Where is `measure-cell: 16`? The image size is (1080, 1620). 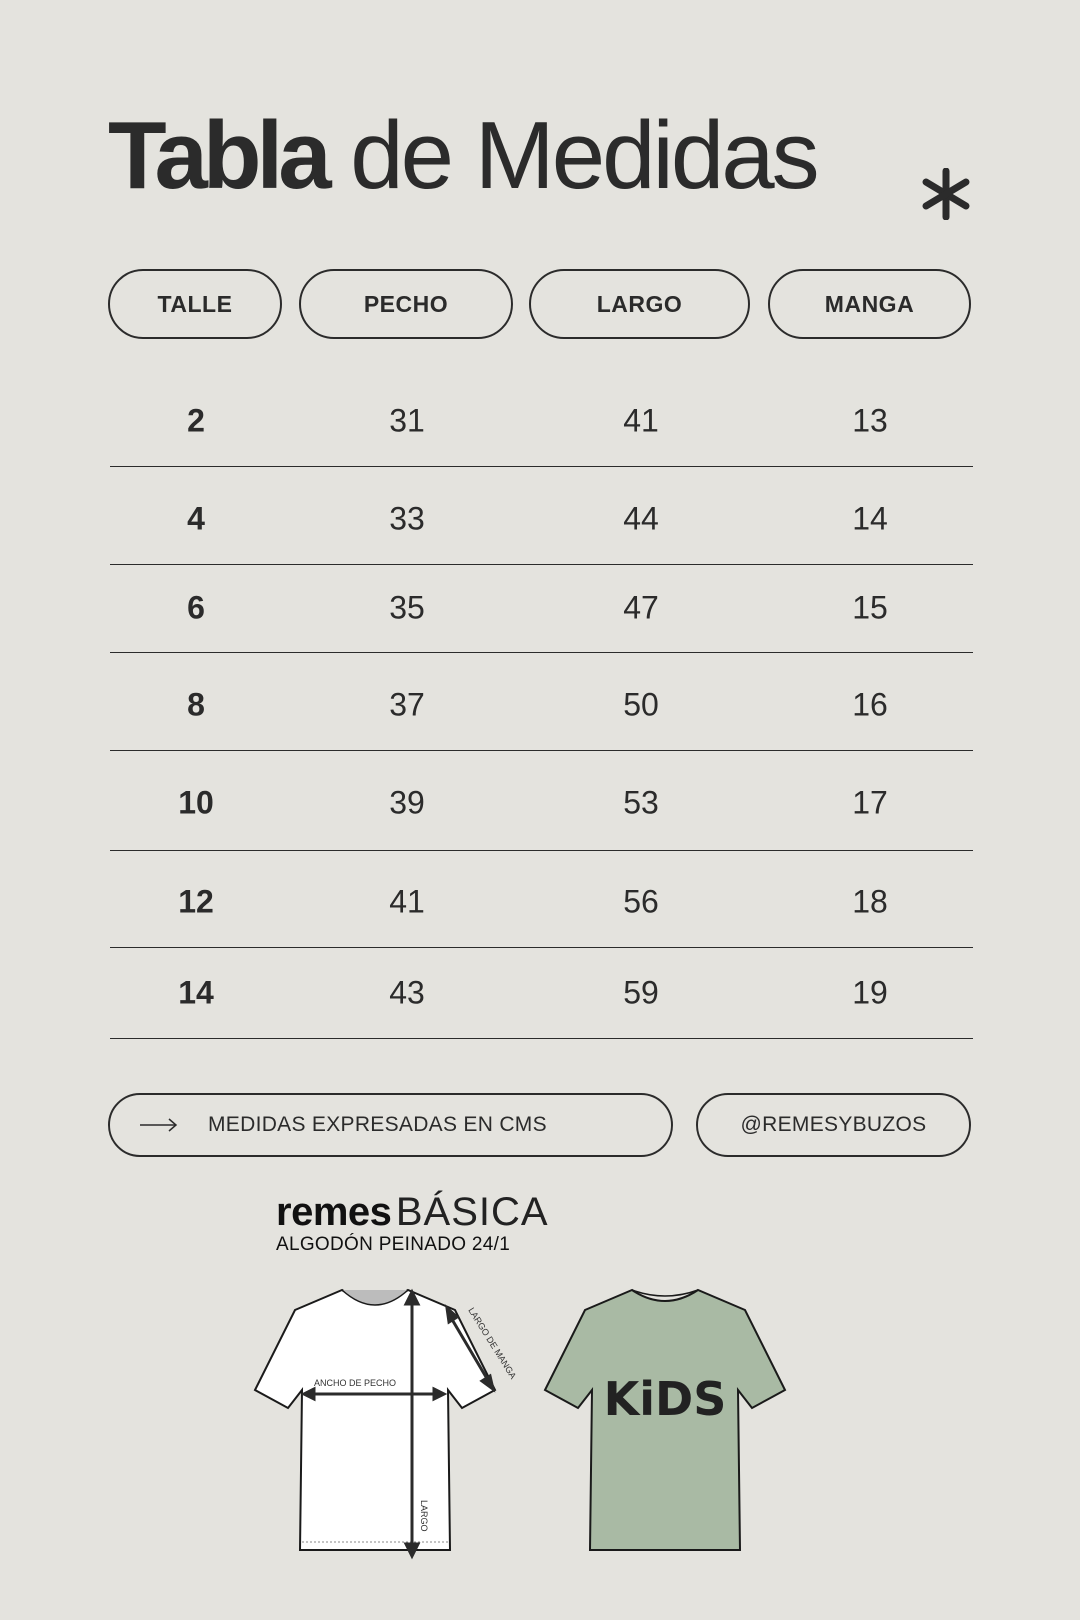 measure-cell: 16 is located at coordinates (870, 704).